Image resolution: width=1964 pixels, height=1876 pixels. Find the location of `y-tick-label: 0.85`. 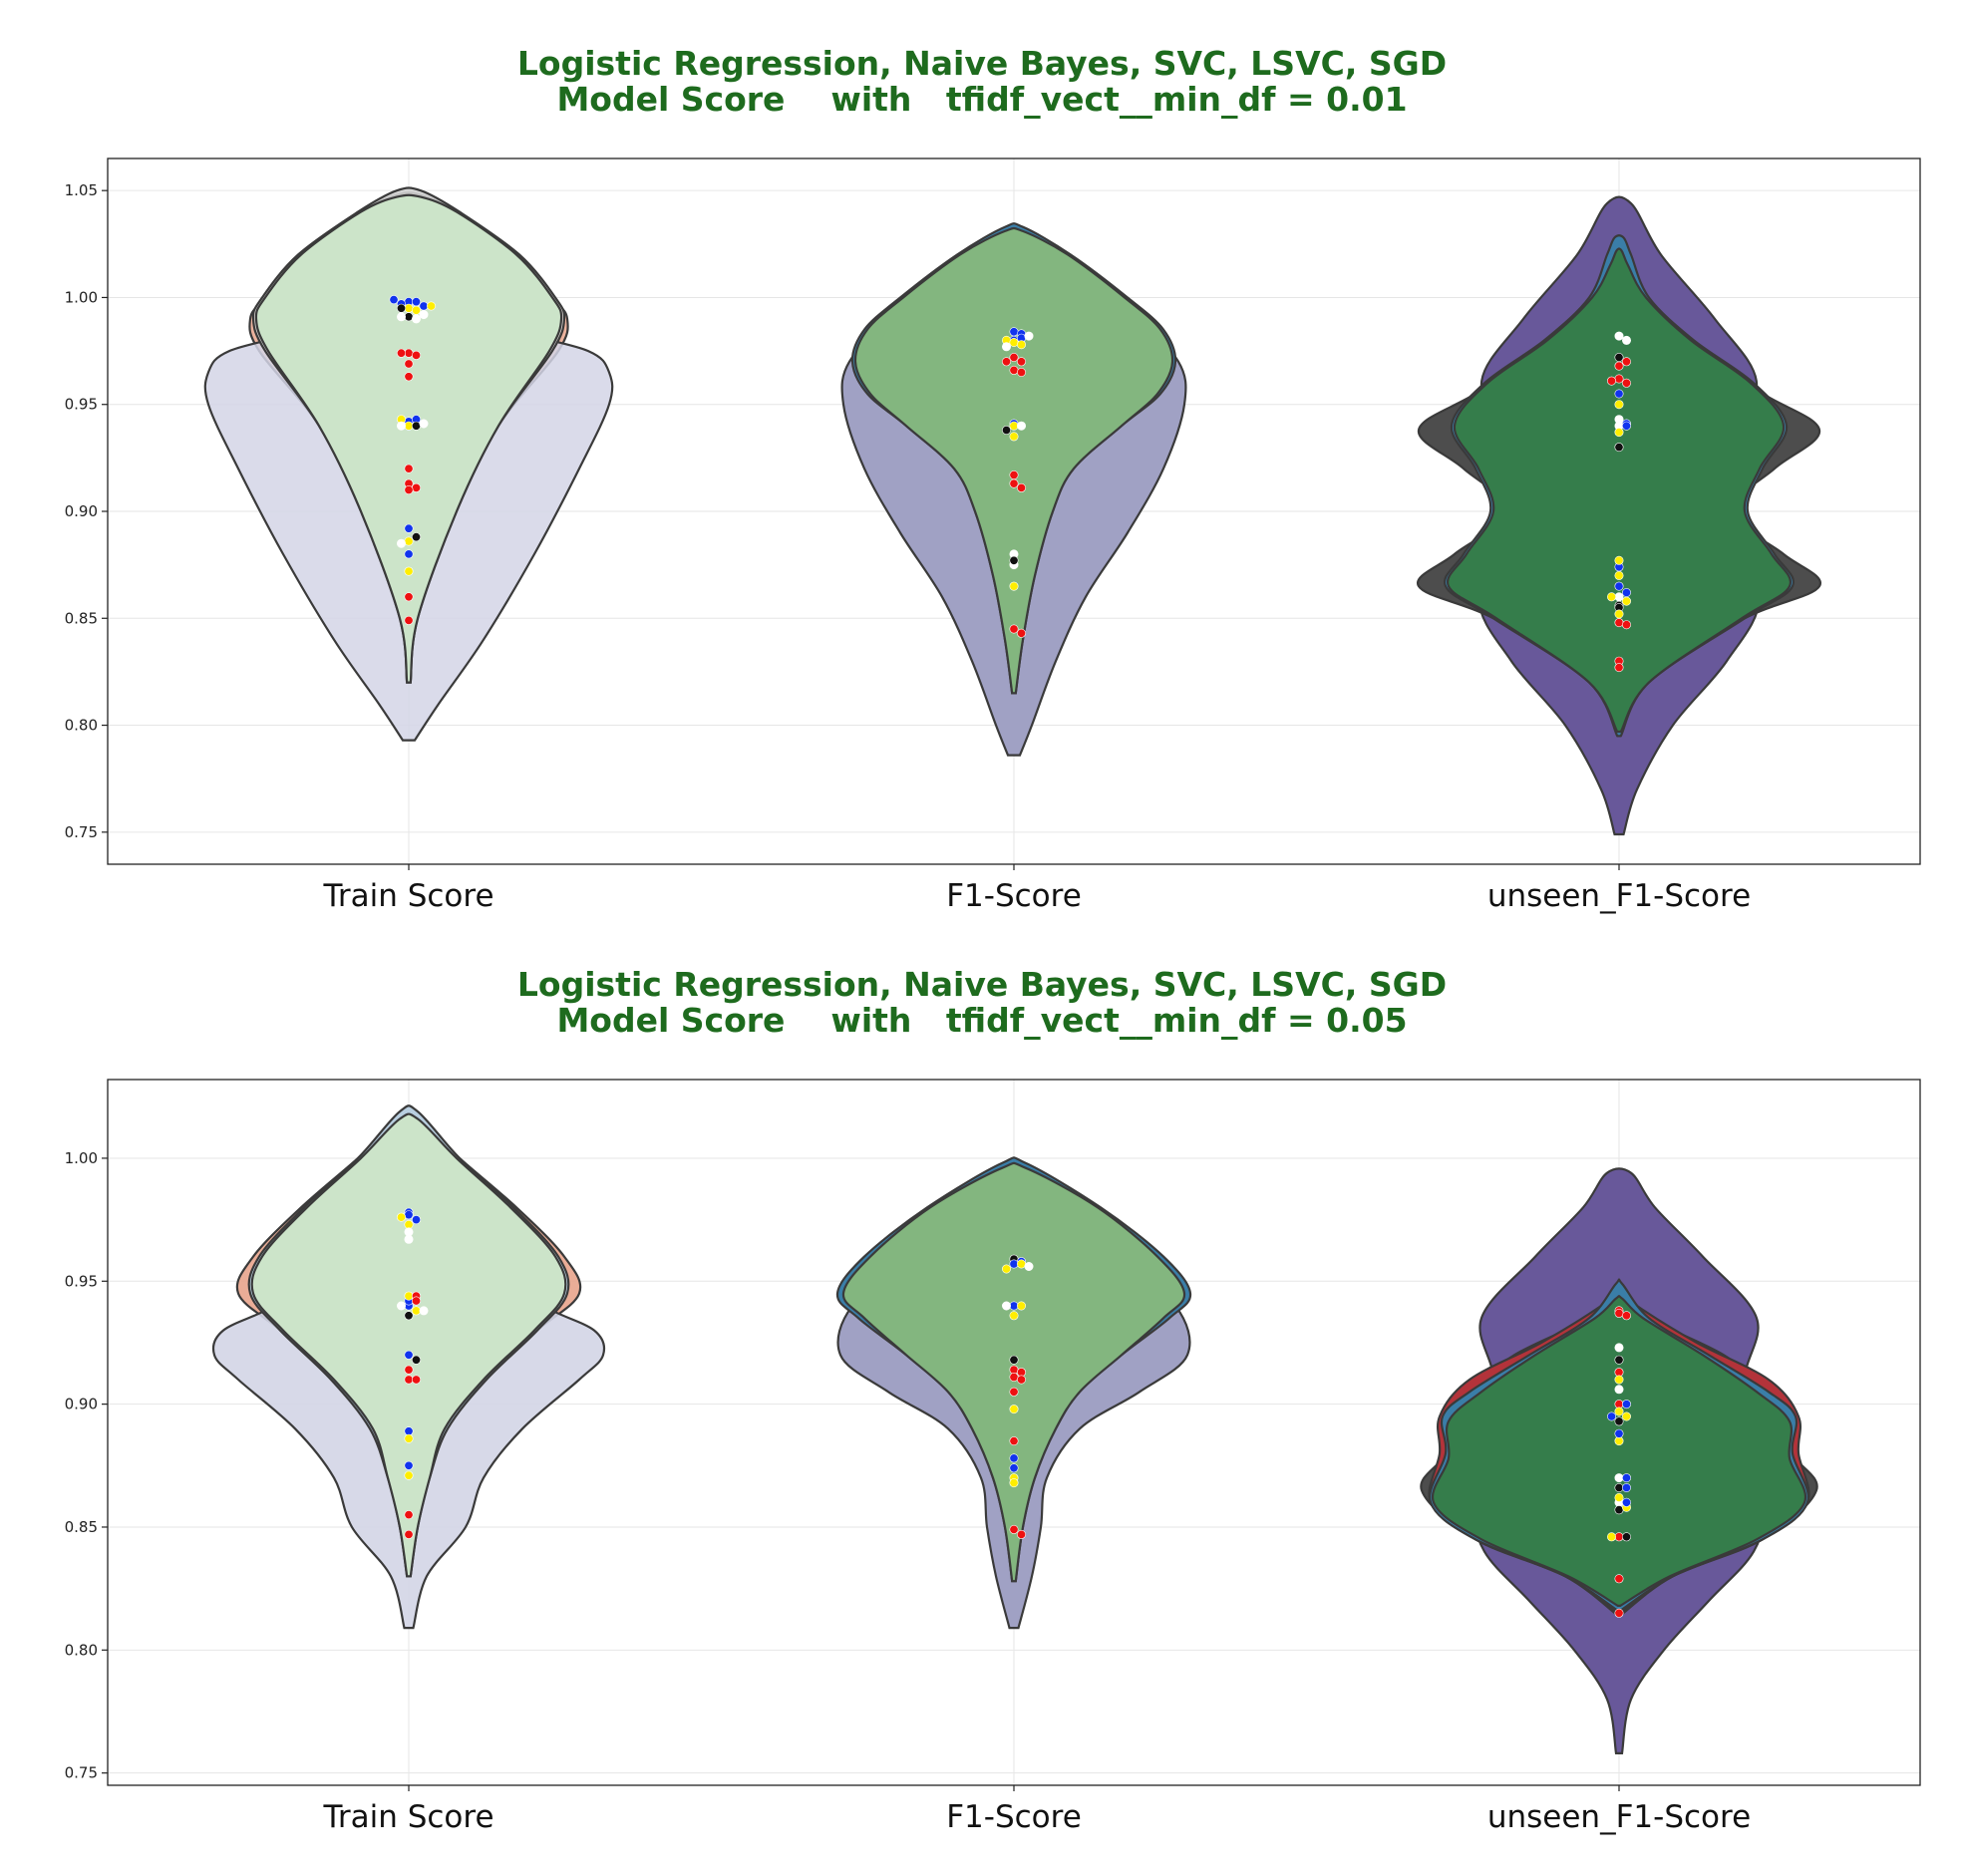

y-tick-label: 0.85 is located at coordinates (82, 618).